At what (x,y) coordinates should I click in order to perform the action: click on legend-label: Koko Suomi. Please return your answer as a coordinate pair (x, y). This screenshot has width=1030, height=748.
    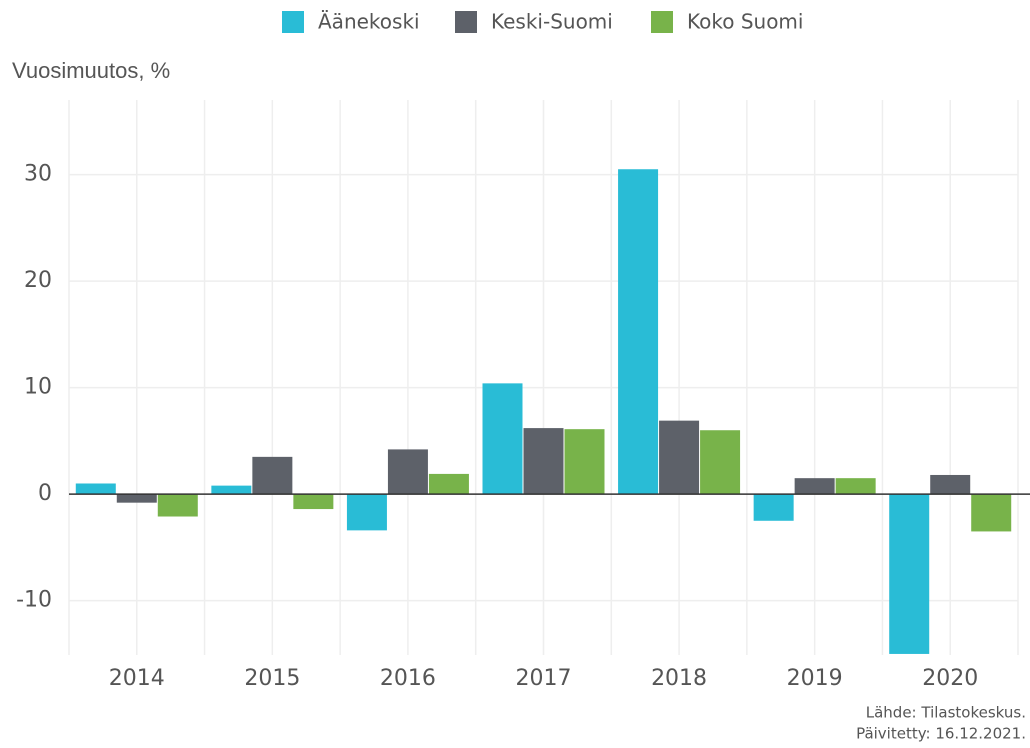
    Looking at the image, I should click on (745, 22).